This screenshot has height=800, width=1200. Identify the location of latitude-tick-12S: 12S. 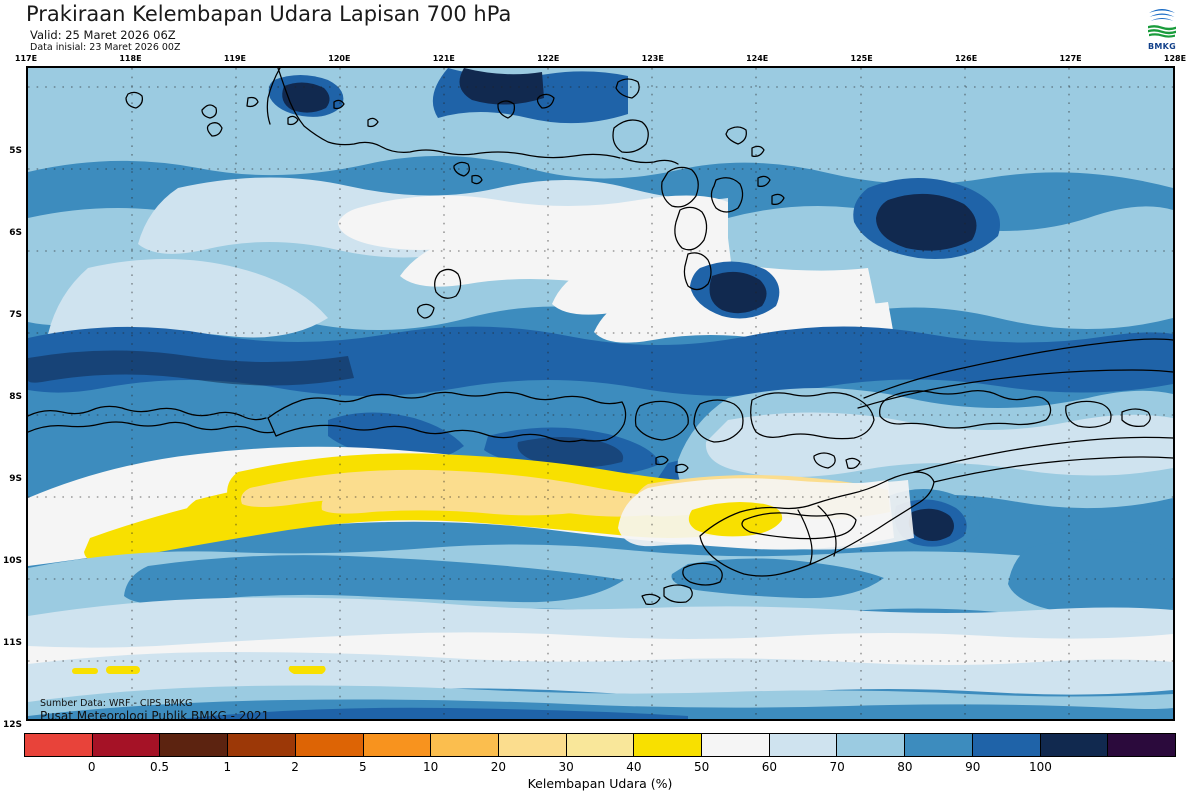
(12, 725).